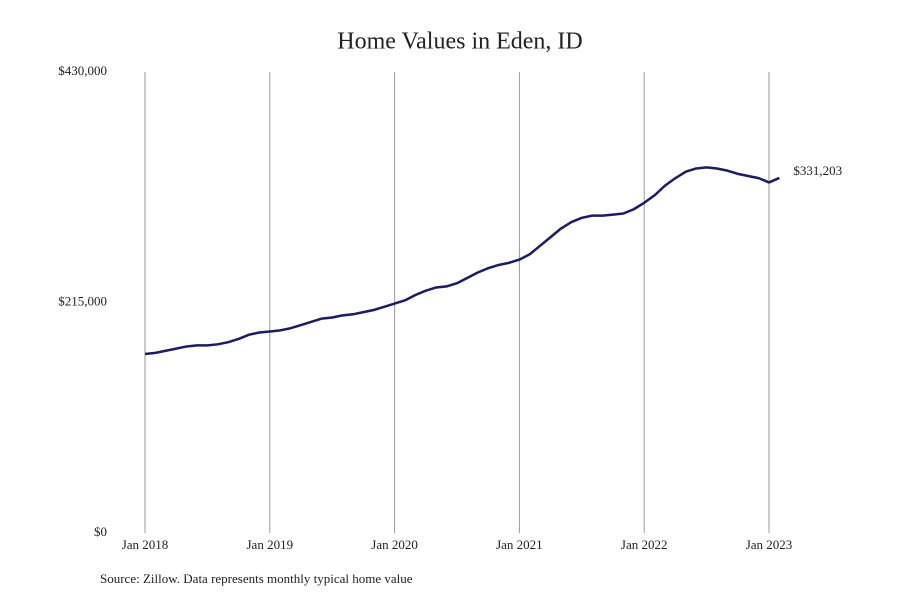  What do you see at coordinates (145, 544) in the screenshot?
I see `x-tick-label: Jan 2018` at bounding box center [145, 544].